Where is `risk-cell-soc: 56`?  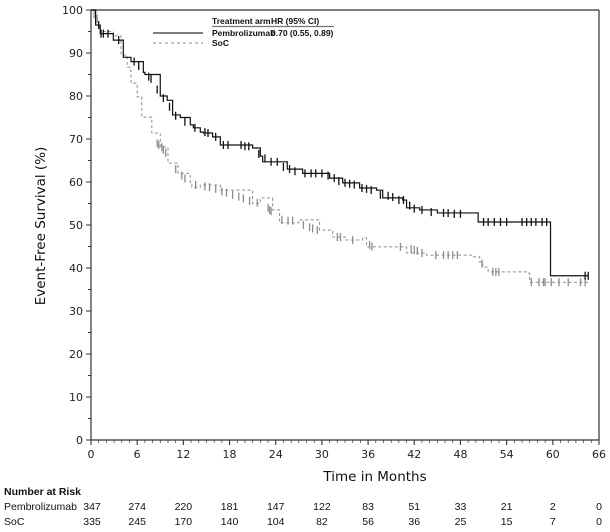
risk-cell-soc: 56 is located at coordinates (368, 522).